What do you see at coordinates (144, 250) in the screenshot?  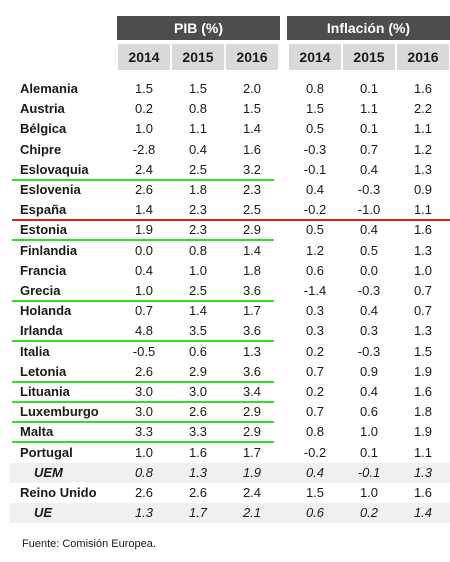 I see `pib-value: 0.0` at bounding box center [144, 250].